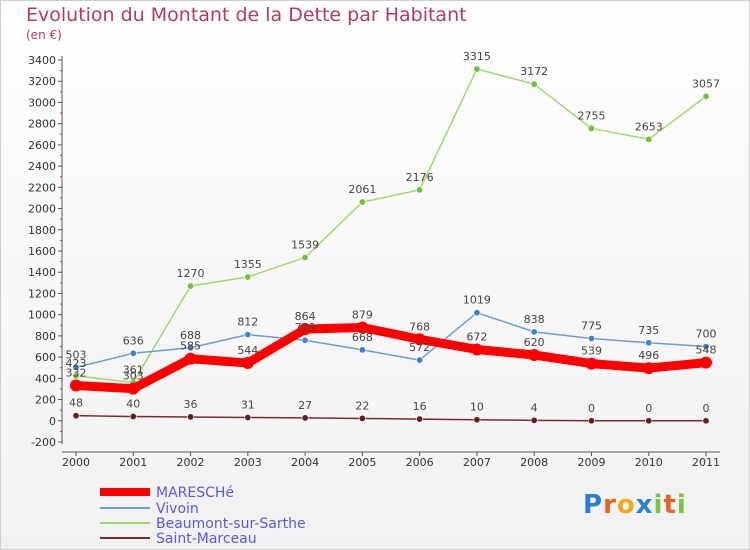  I want to click on logo-letter: t, so click(670, 505).